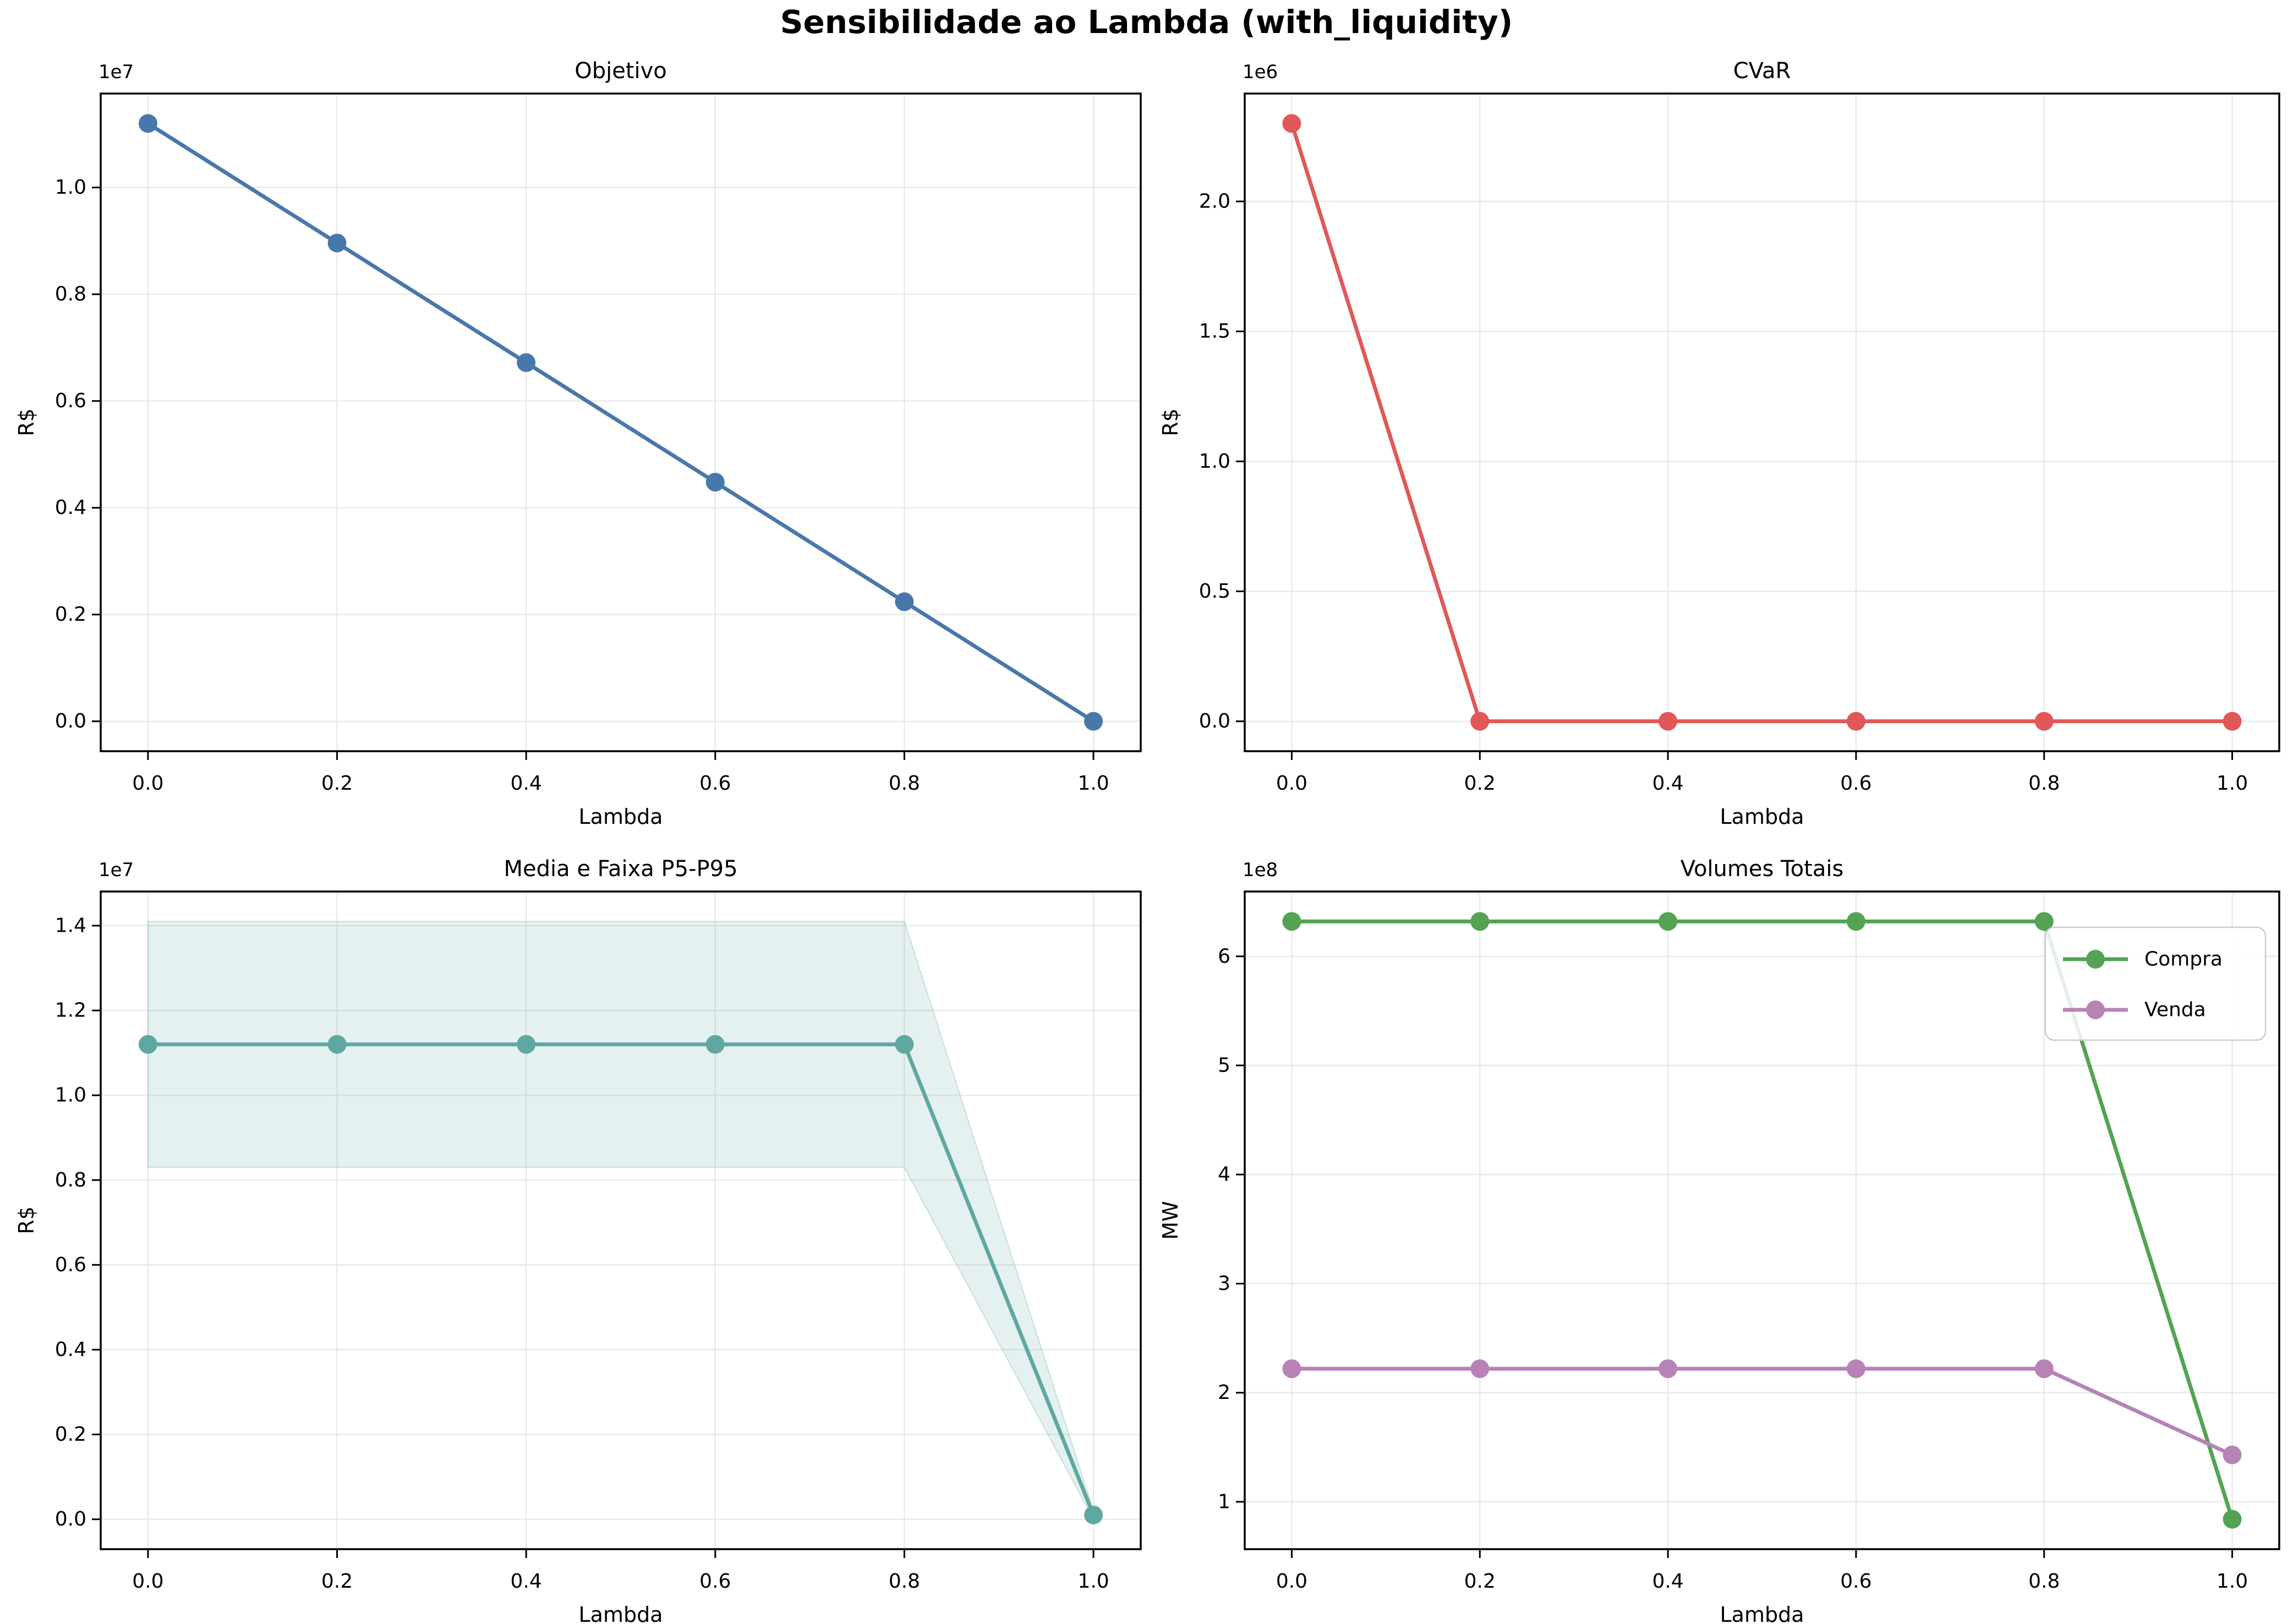 This screenshot has width=2293, height=1624. I want to click on axis-offset-text: 1e6, so click(1261, 72).